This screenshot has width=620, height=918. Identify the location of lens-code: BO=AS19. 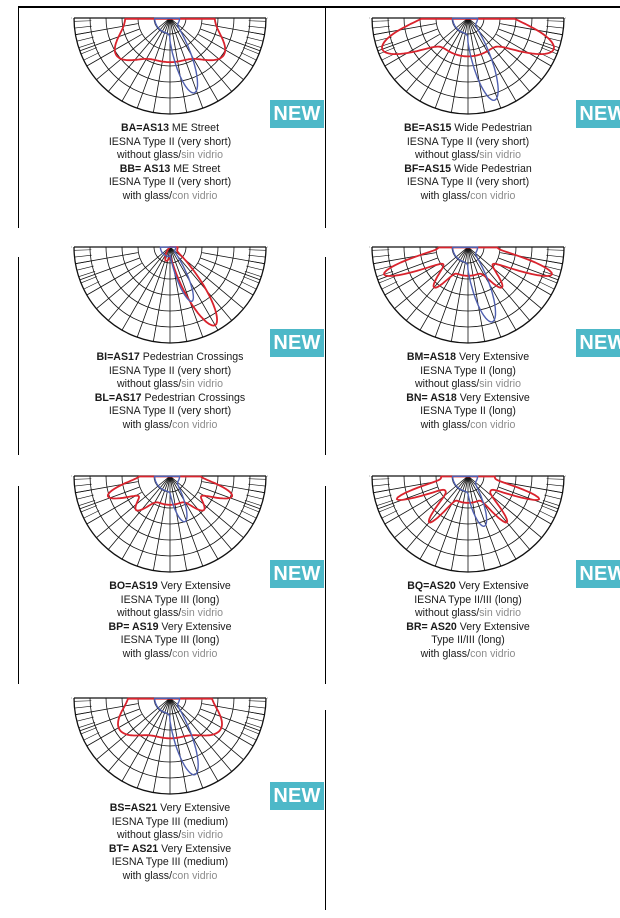
(133, 586).